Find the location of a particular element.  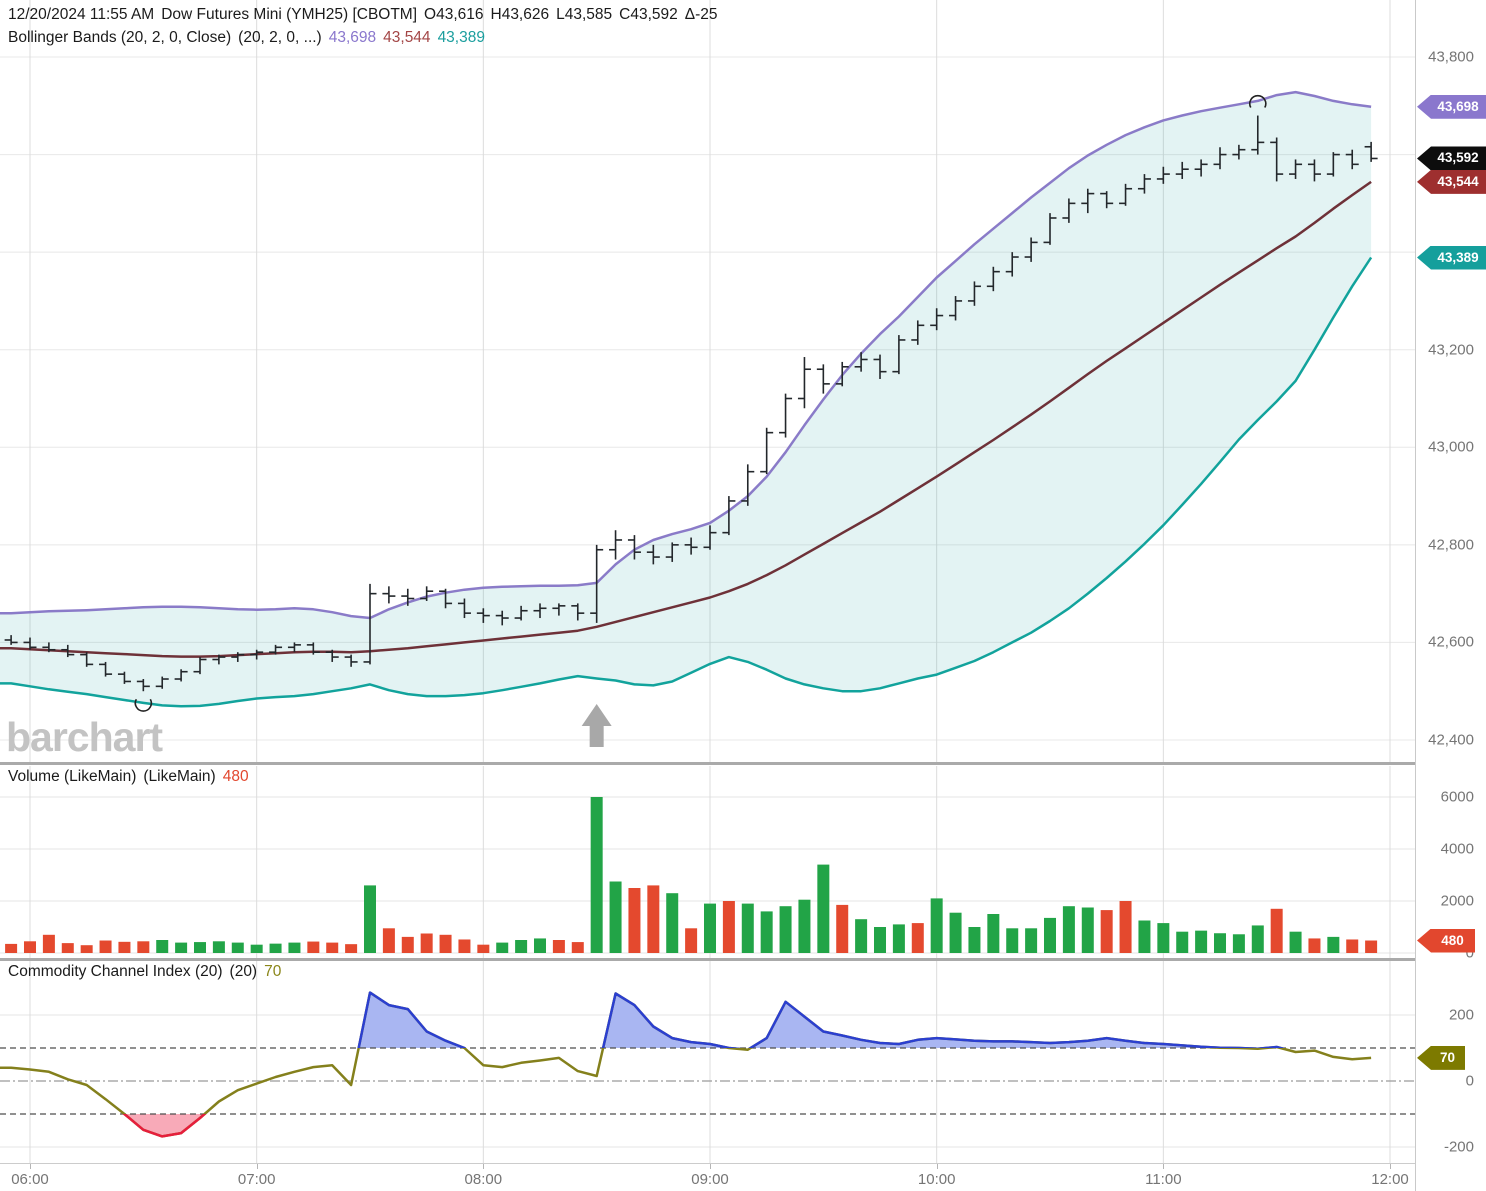

price-axis-tick: 42,800 is located at coordinates (1451, 545).